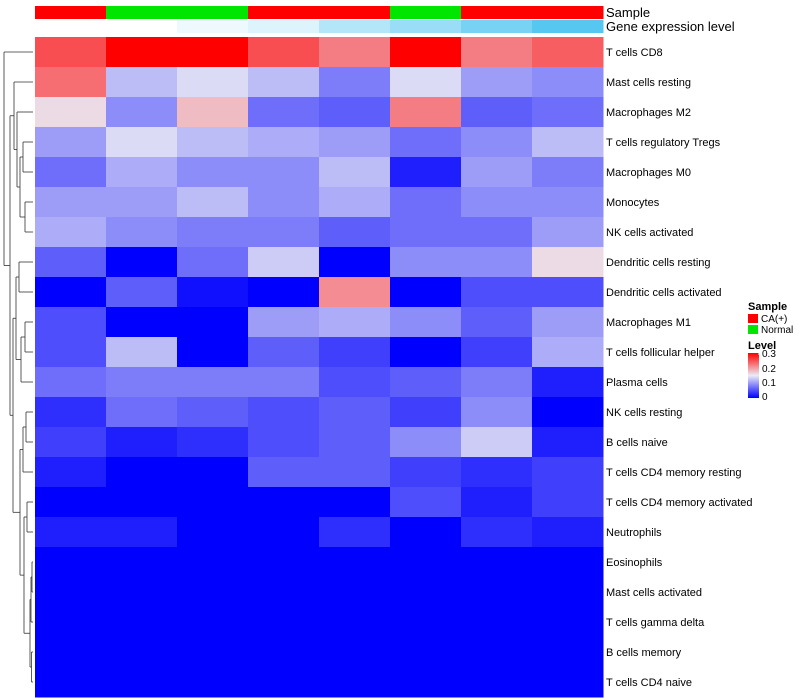  Describe the element at coordinates (663, 143) in the screenshot. I see `row-label: T cells regulatory Tregs` at that location.